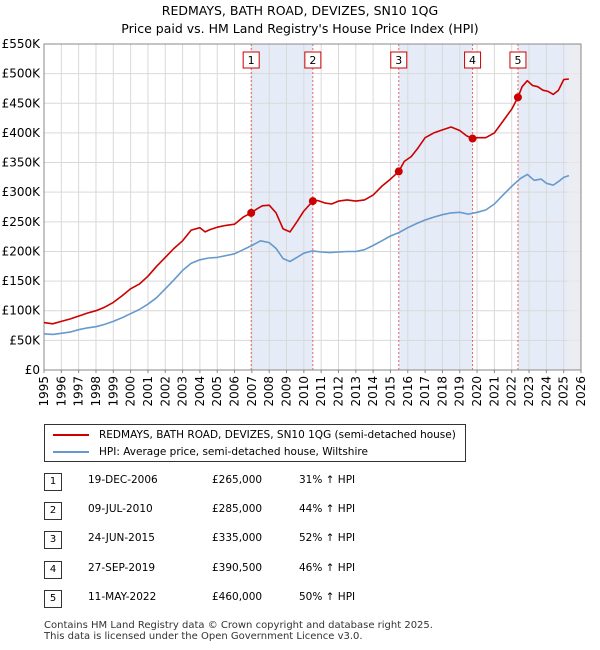 The height and width of the screenshot is (650, 600). I want to click on x-tick-label: 2001, so click(148, 391).